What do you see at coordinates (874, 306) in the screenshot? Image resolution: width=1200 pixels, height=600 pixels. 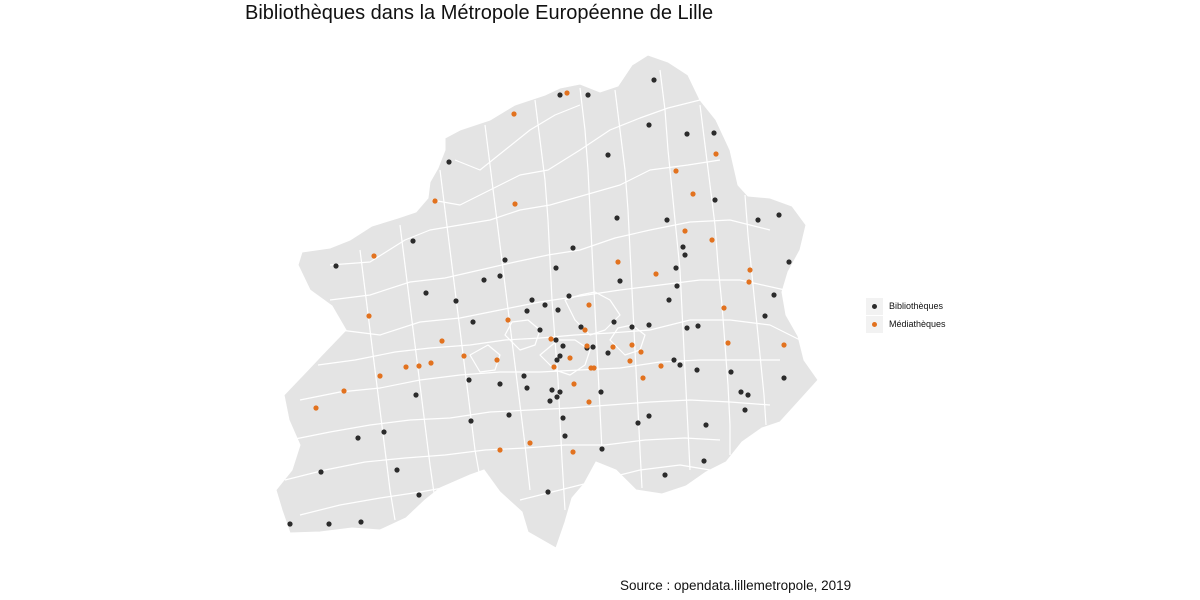 I see `legend-key-bibliotheques` at bounding box center [874, 306].